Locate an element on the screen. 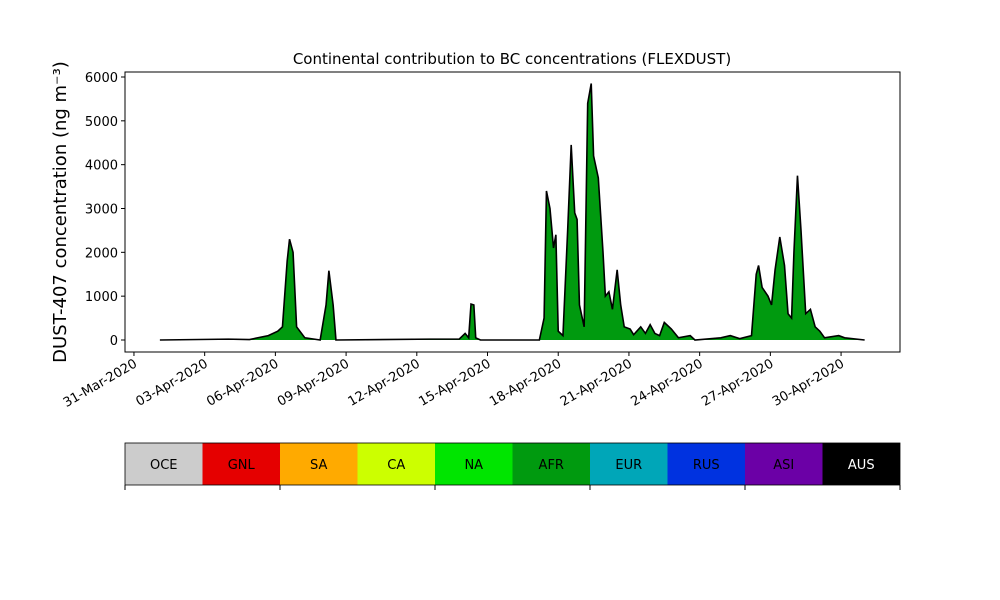 The width and height of the screenshot is (1000, 600). y-tick-label: 0 is located at coordinates (114, 341).